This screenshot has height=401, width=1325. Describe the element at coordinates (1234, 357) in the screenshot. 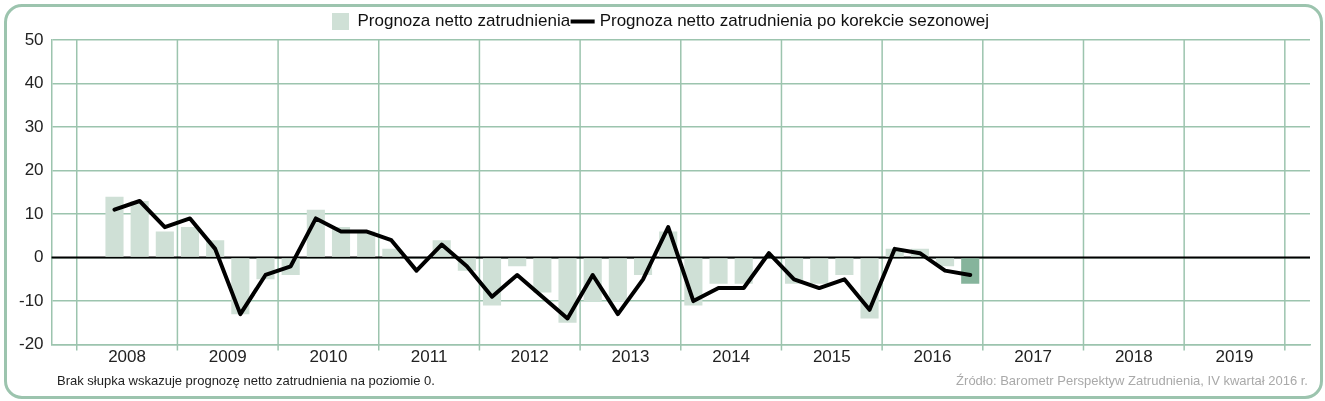

I see `x-tick-label: 2019` at that location.